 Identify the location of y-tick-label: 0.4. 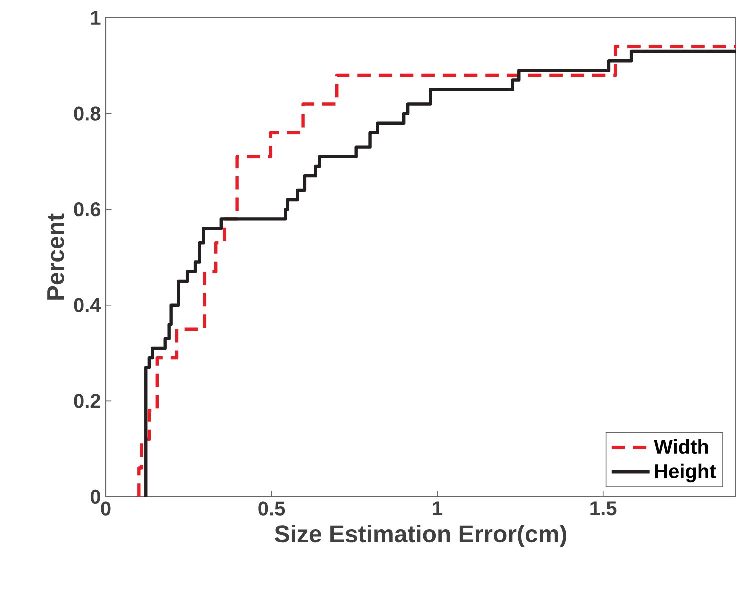
(88, 305).